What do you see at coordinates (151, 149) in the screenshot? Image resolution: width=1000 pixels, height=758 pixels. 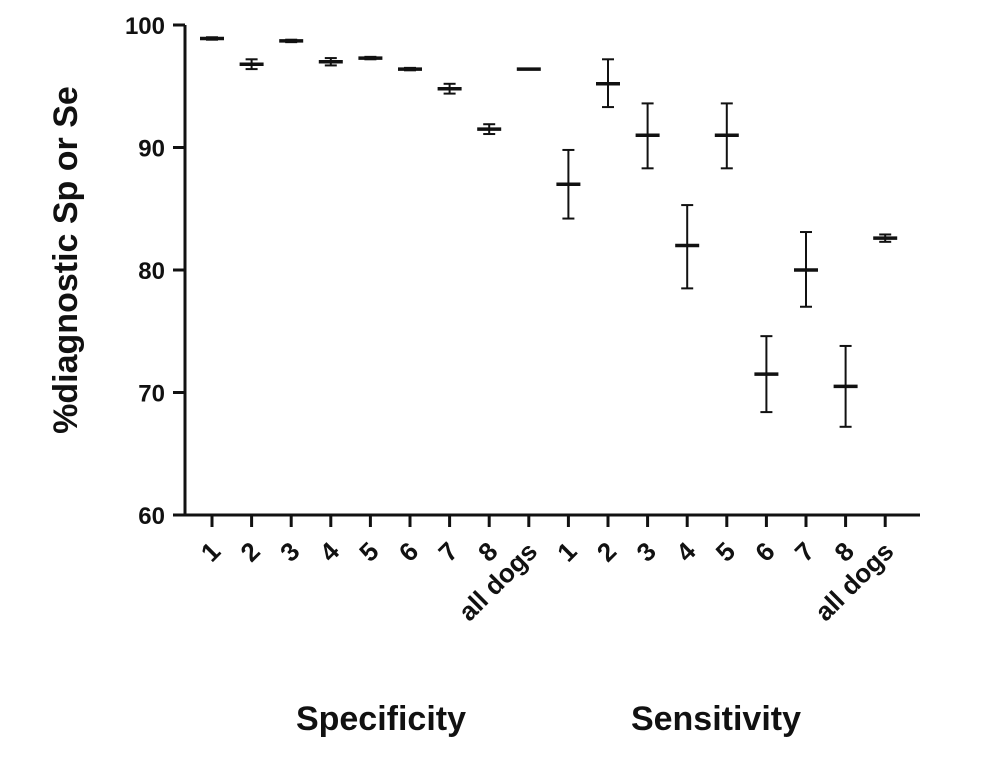 I see `y-tick-label: 90` at bounding box center [151, 149].